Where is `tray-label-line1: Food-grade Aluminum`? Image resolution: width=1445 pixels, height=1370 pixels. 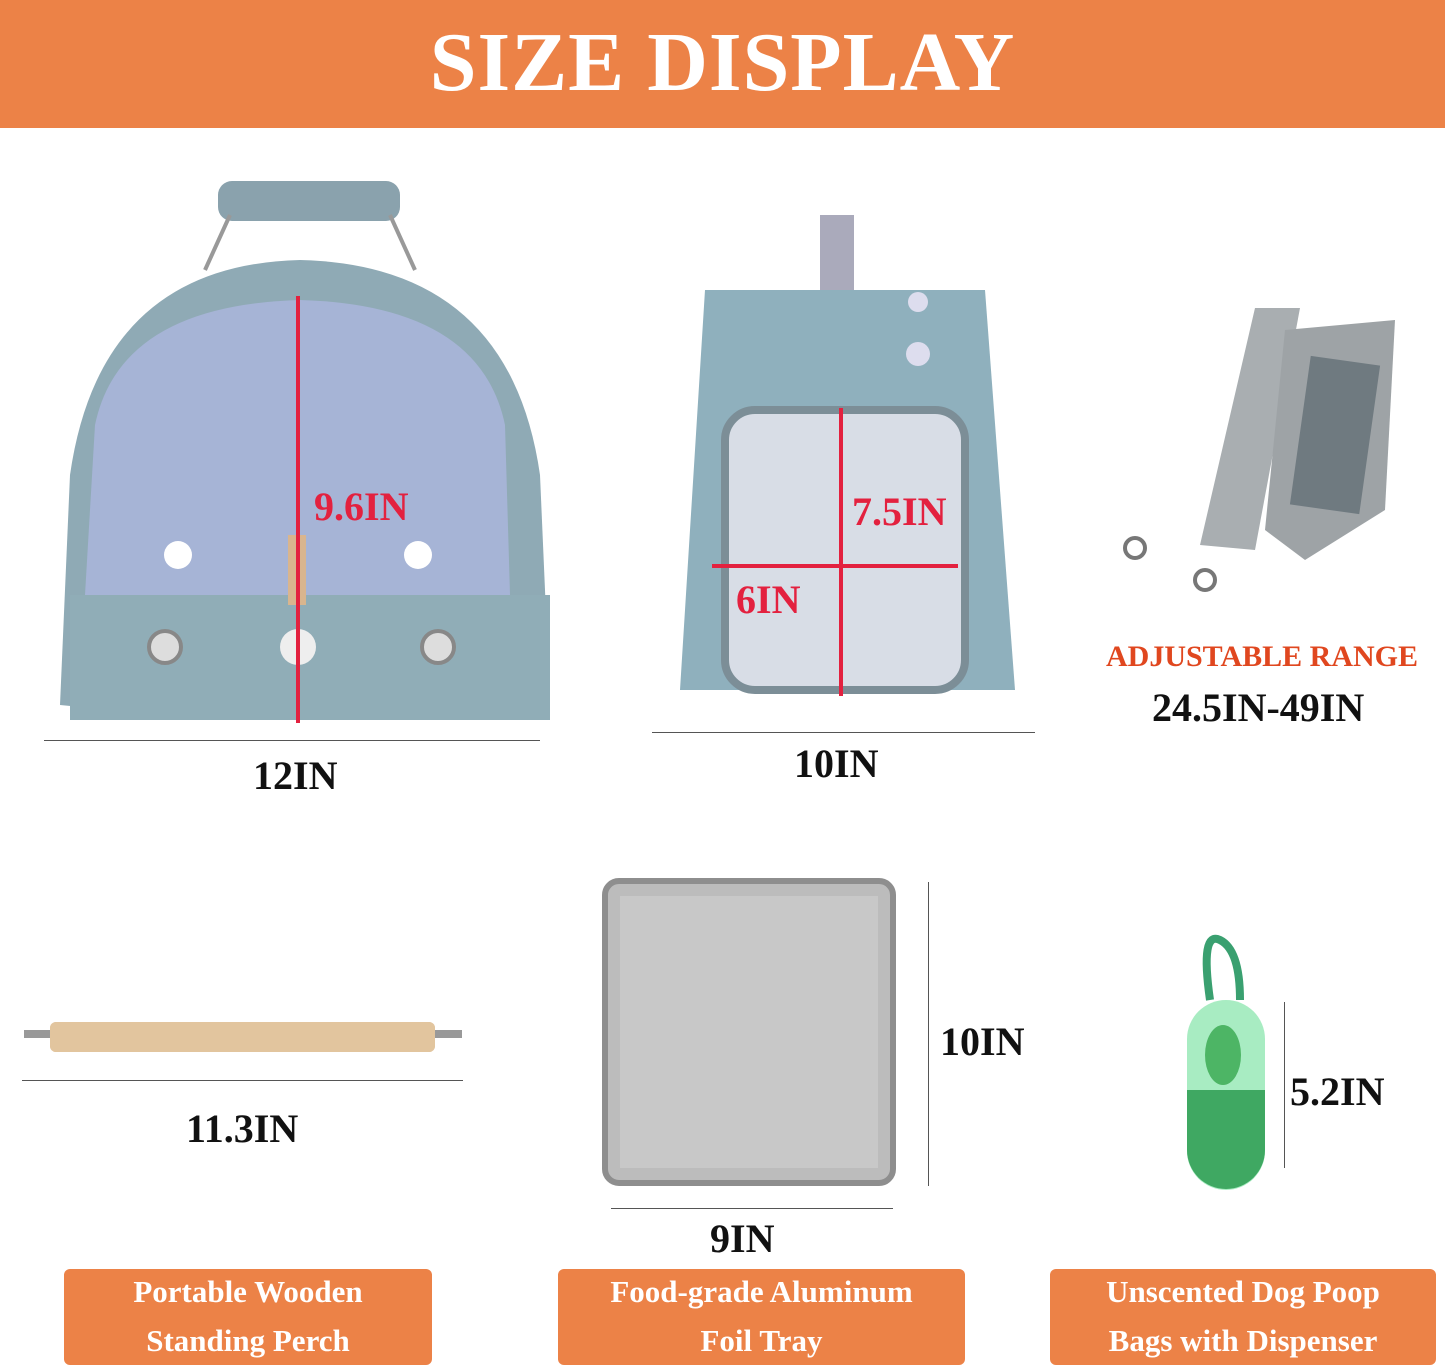 tray-label-line1: Food-grade Aluminum is located at coordinates (761, 1291).